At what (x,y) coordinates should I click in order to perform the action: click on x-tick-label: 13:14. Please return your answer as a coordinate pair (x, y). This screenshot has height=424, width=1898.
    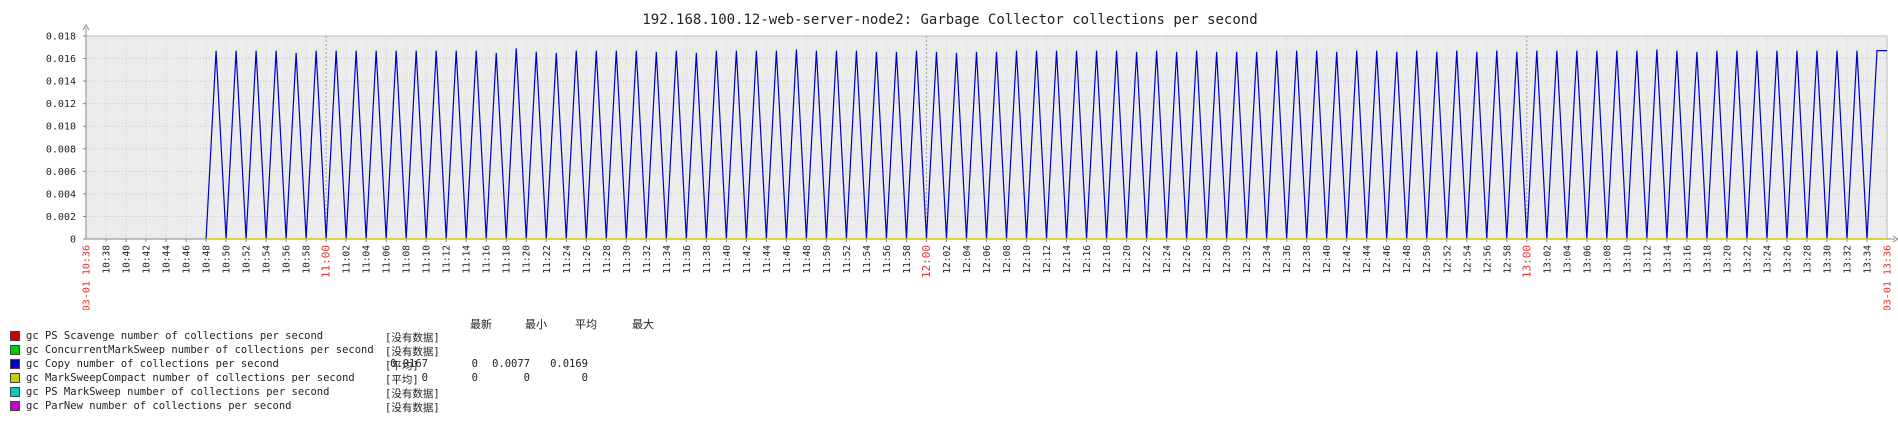
    Looking at the image, I should click on (1667, 259).